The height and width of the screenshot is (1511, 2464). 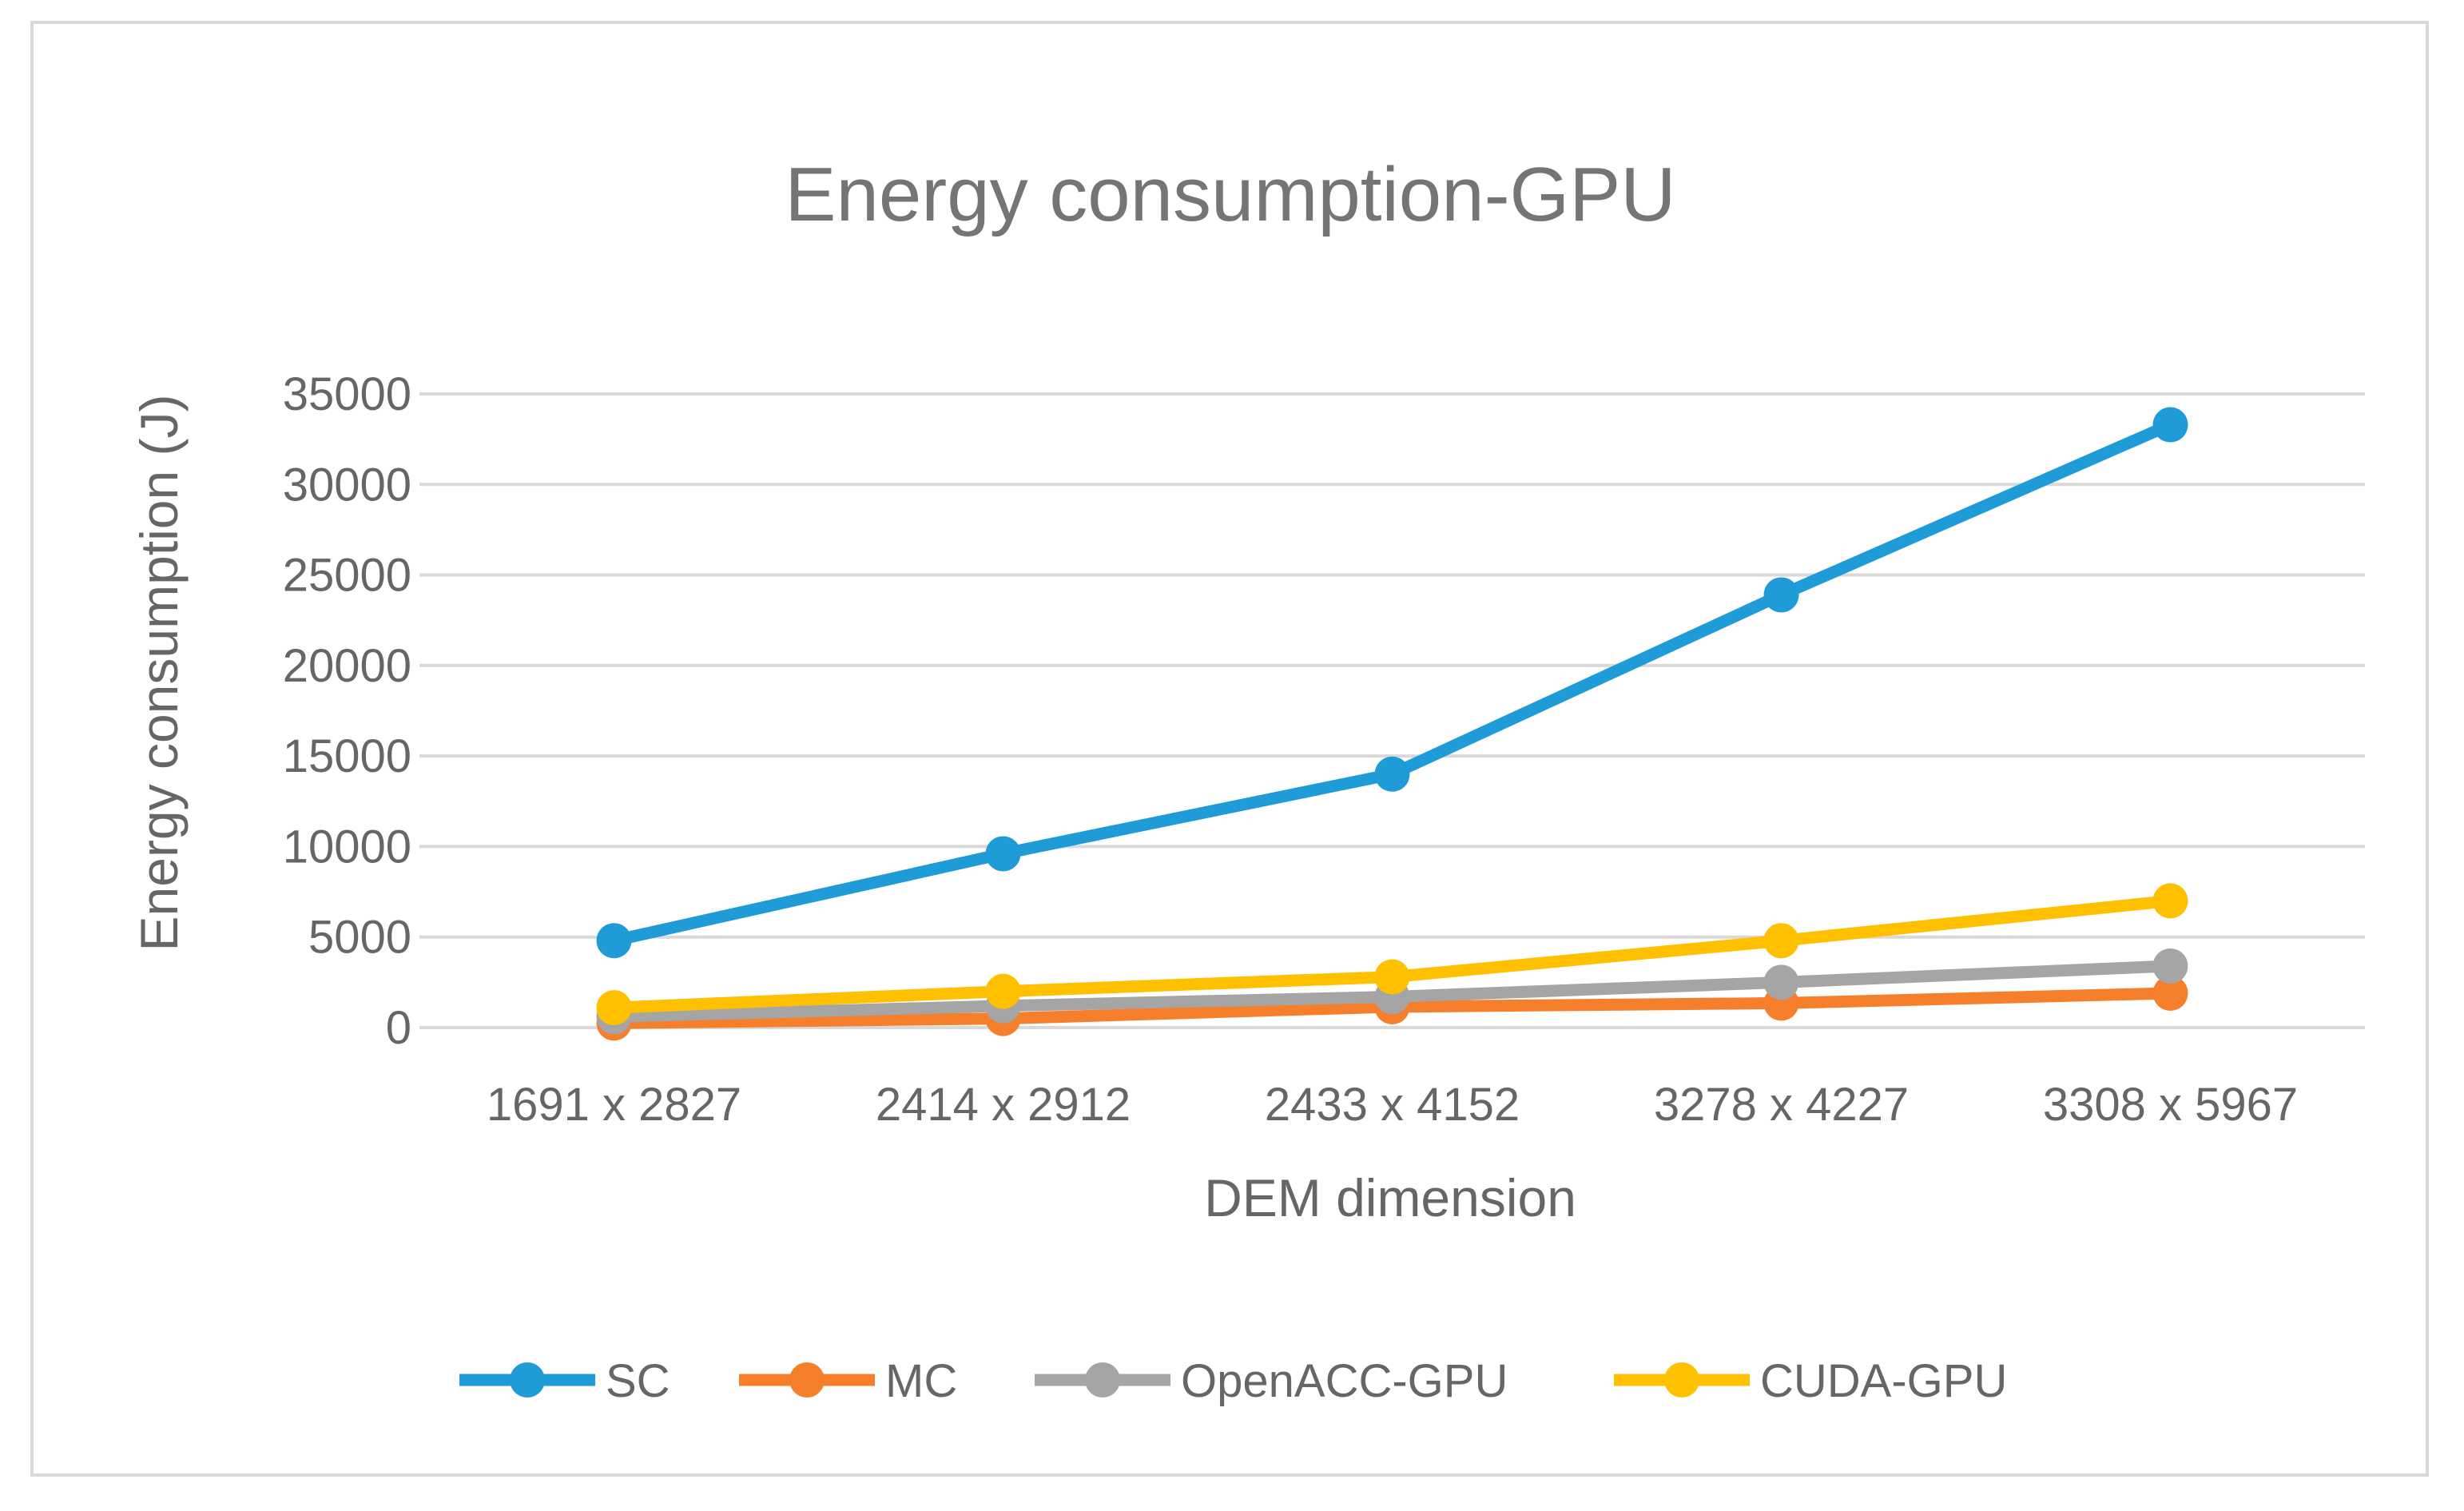 What do you see at coordinates (398, 1028) in the screenshot?
I see `y-tick-label: 0` at bounding box center [398, 1028].